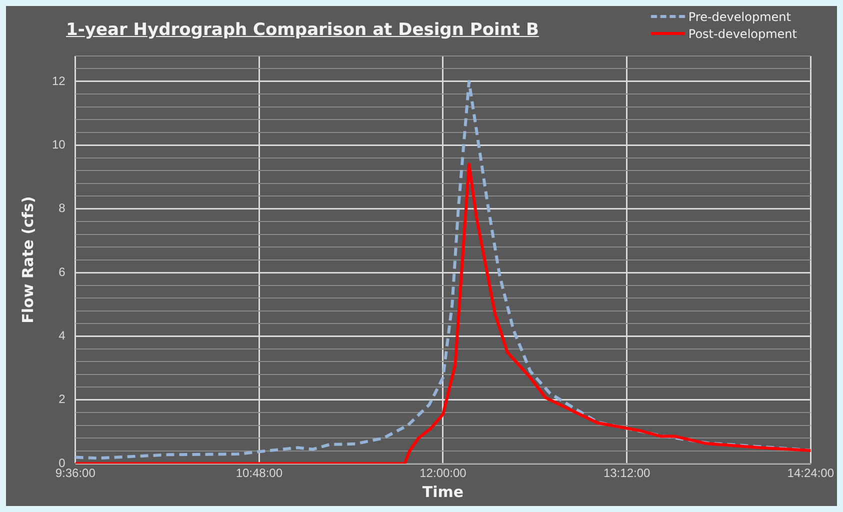 This screenshot has height=512, width=843. I want to click on y-tick-label: 12, so click(59, 81).